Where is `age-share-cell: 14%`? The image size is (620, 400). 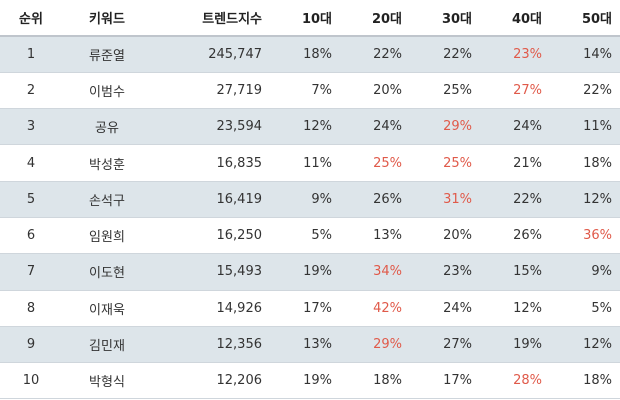 age-share-cell: 14% is located at coordinates (585, 54).